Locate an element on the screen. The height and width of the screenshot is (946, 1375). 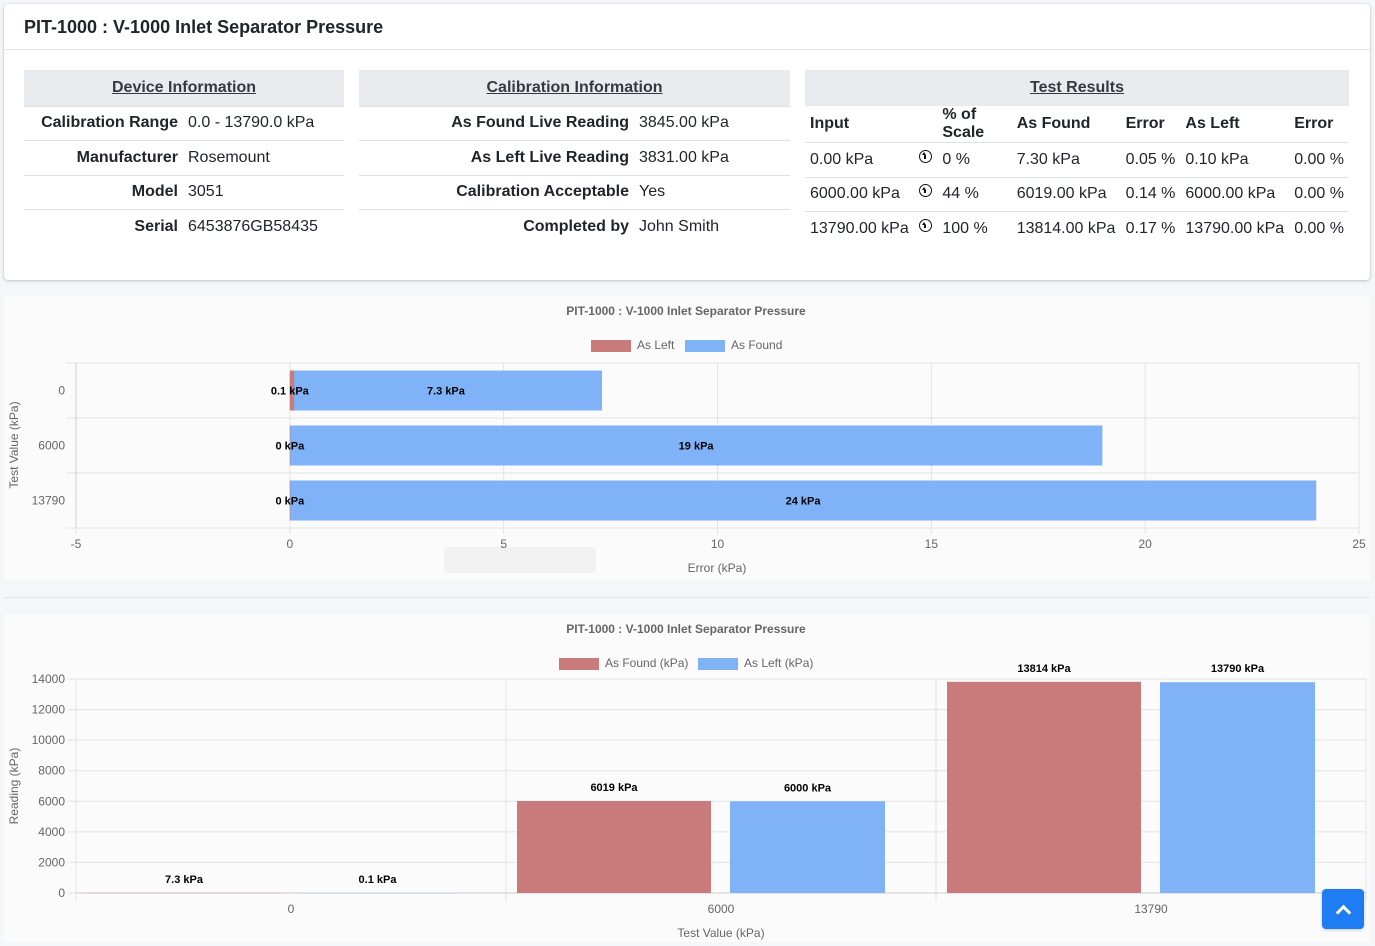
column-header: As Found is located at coordinates (1053, 123).